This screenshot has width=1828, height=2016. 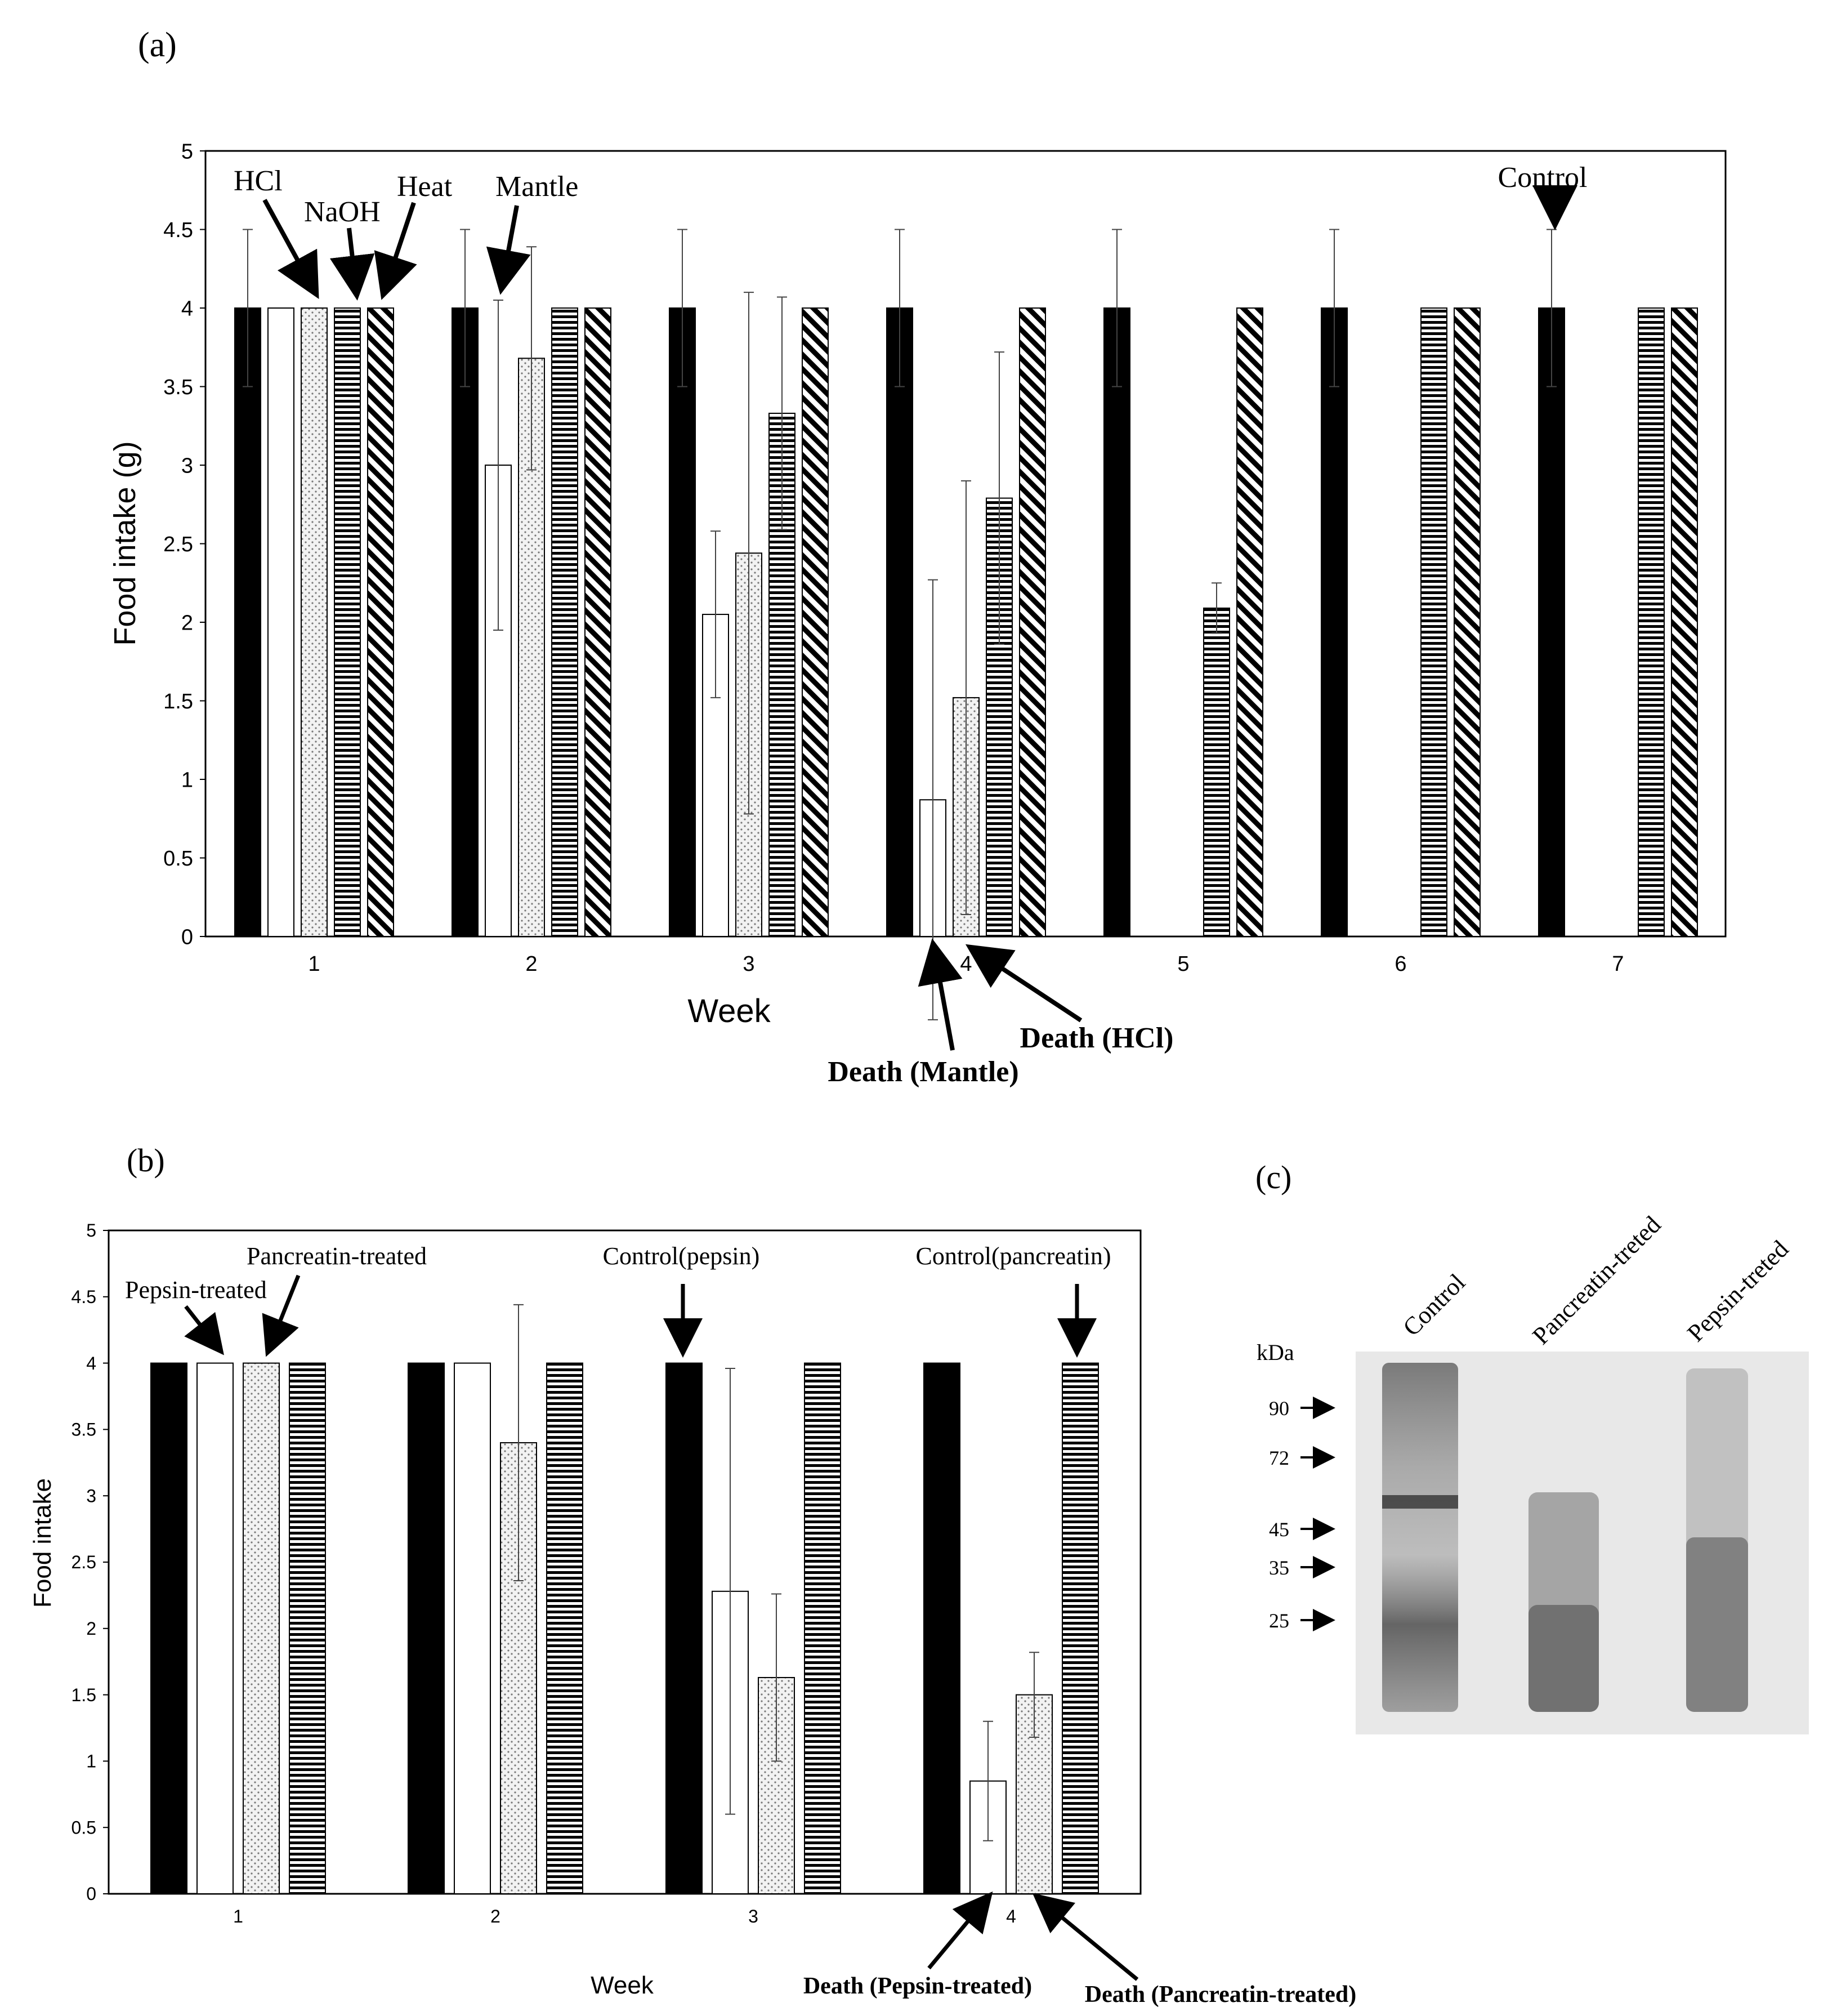 I want to click on annotation-death-pancreatin-treated: Death (Pancreatin-treated), so click(x=1221, y=1995).